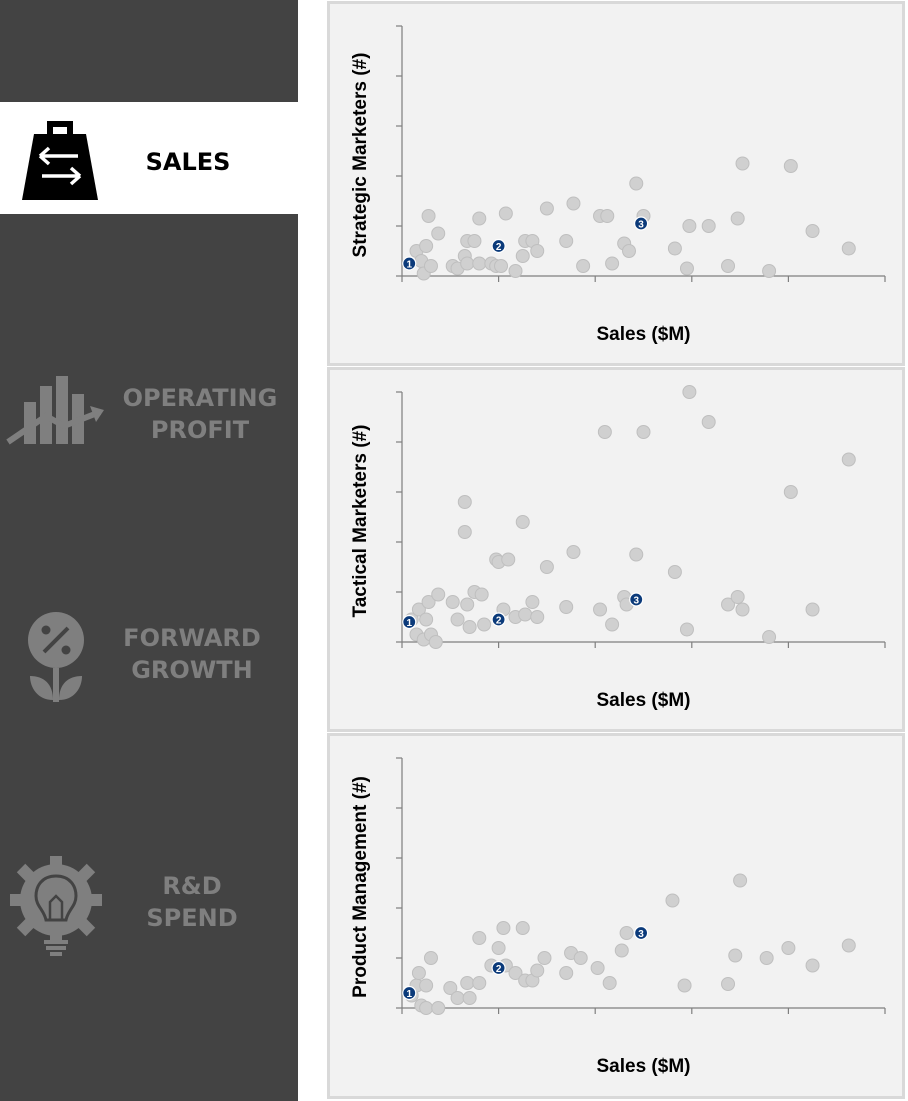 This screenshot has width=908, height=1101. What do you see at coordinates (56, 657) in the screenshot?
I see `percent-plant-icon` at bounding box center [56, 657].